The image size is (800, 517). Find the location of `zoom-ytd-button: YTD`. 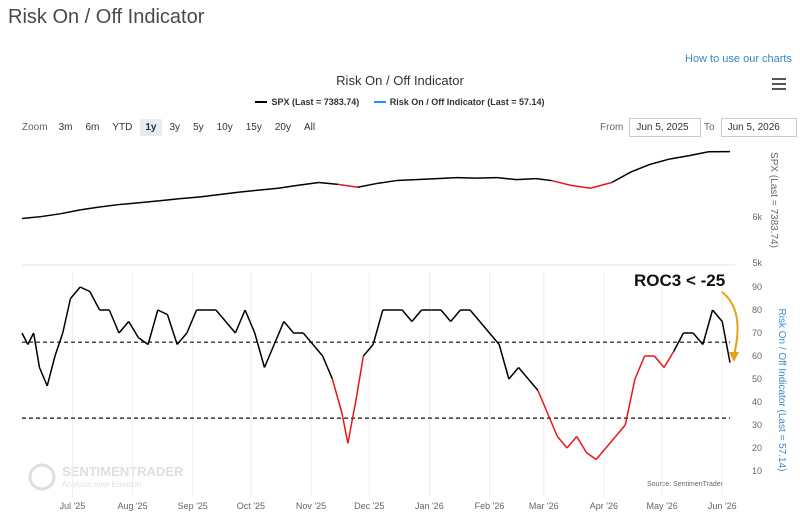

zoom-ytd-button: YTD is located at coordinates (122, 127).